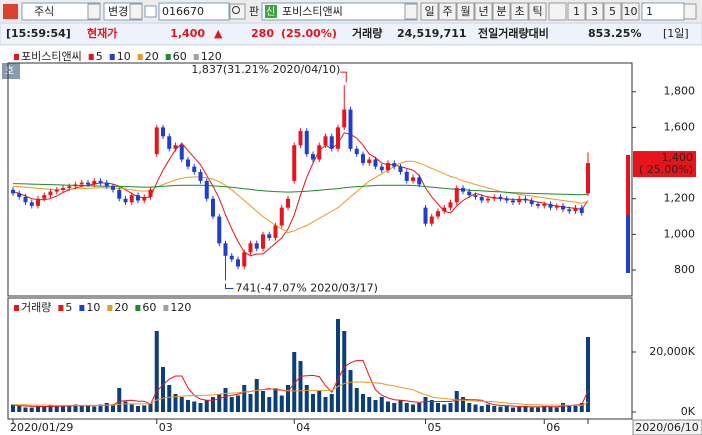 The height and width of the screenshot is (435, 702). I want to click on change-text: 변경, so click(118, 11).